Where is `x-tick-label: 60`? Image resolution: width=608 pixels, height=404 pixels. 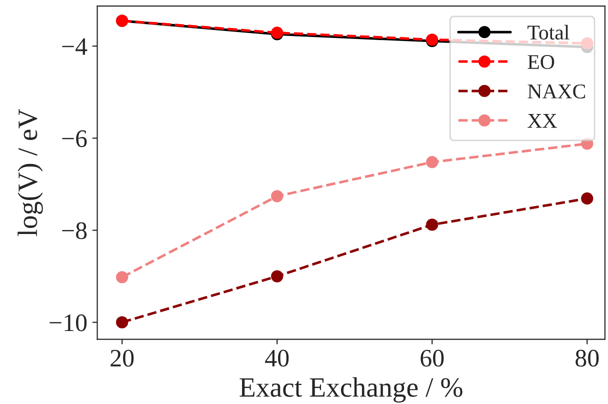 x-tick-label: 60 is located at coordinates (432, 358).